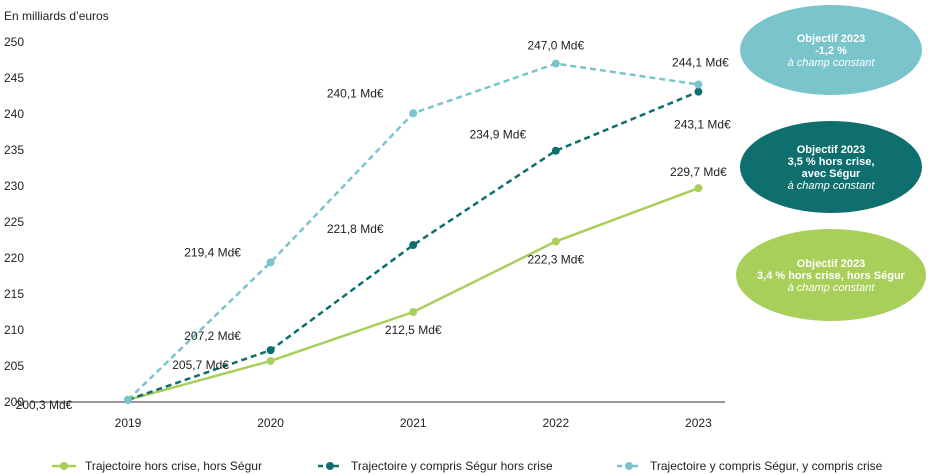 The image size is (930, 475). Describe the element at coordinates (14, 294) in the screenshot. I see `y-tick-label: 215` at that location.